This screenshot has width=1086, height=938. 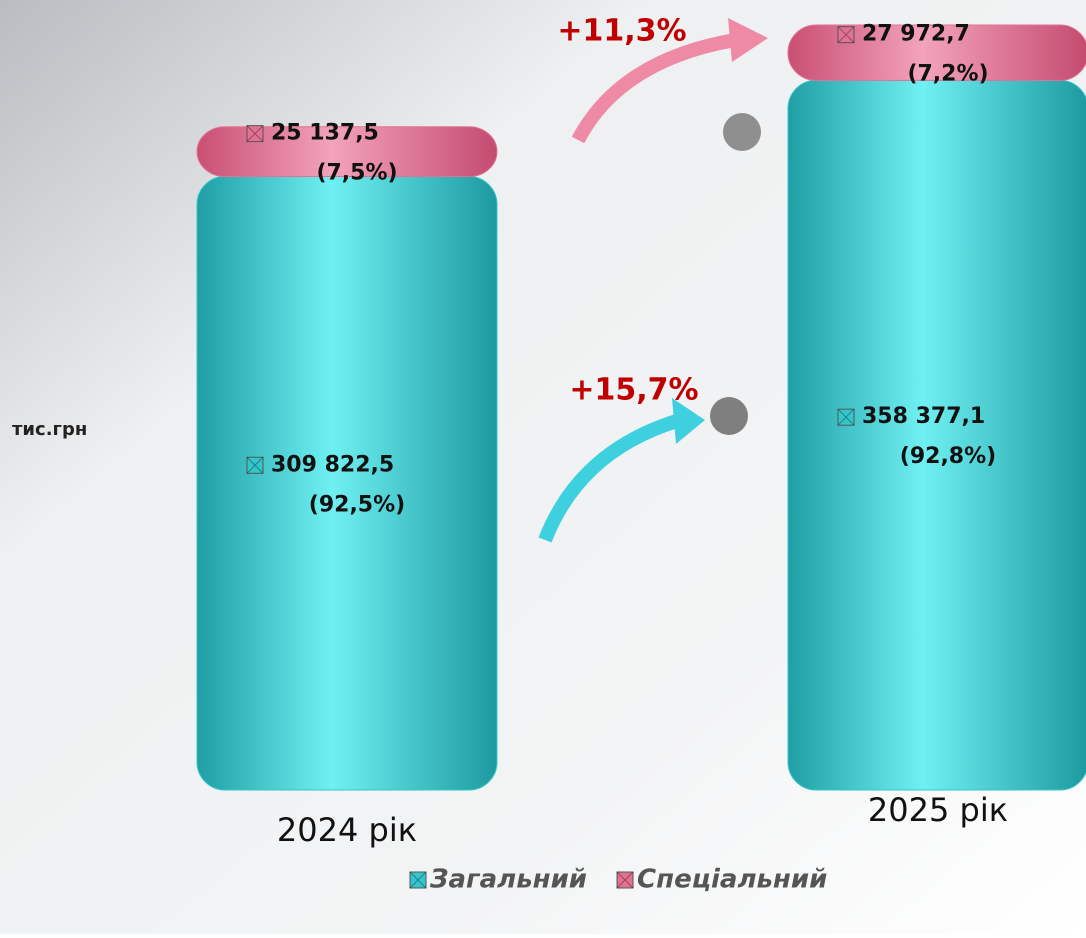 What do you see at coordinates (947, 74) in the screenshot?
I see `share-label: (7,2%)` at bounding box center [947, 74].